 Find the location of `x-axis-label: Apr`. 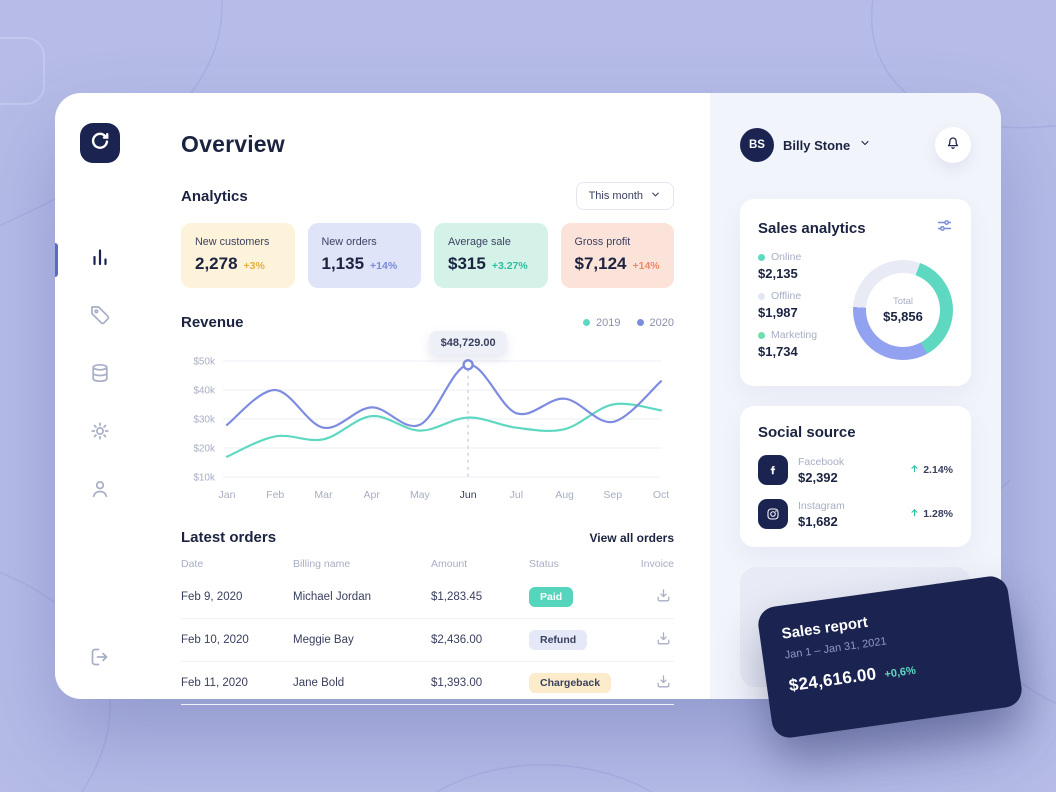

x-axis-label: Apr is located at coordinates (371, 495).